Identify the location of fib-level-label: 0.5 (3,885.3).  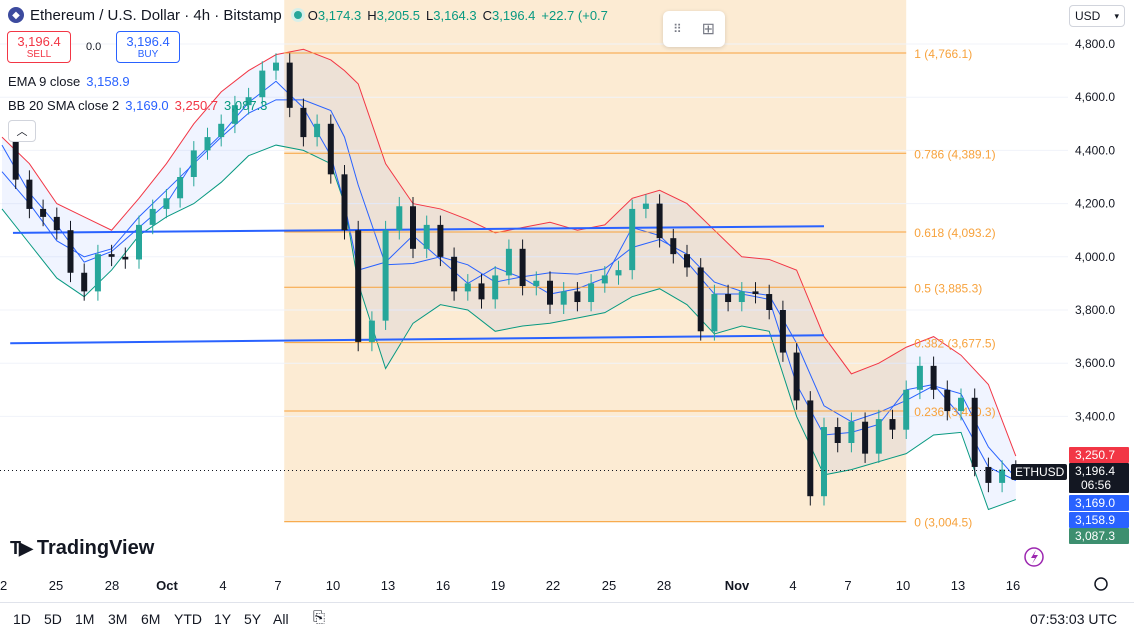
(948, 288).